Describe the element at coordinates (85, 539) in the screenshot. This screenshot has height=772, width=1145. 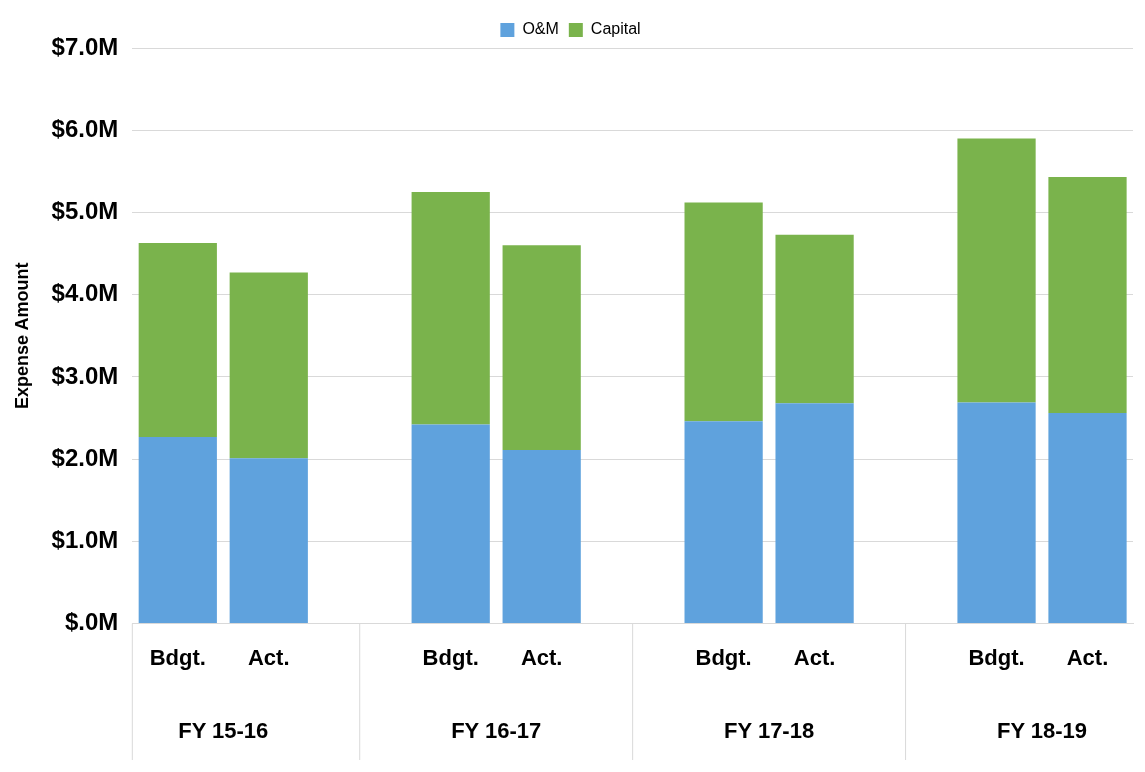
I see `y-tick-label: $1.0M` at that location.